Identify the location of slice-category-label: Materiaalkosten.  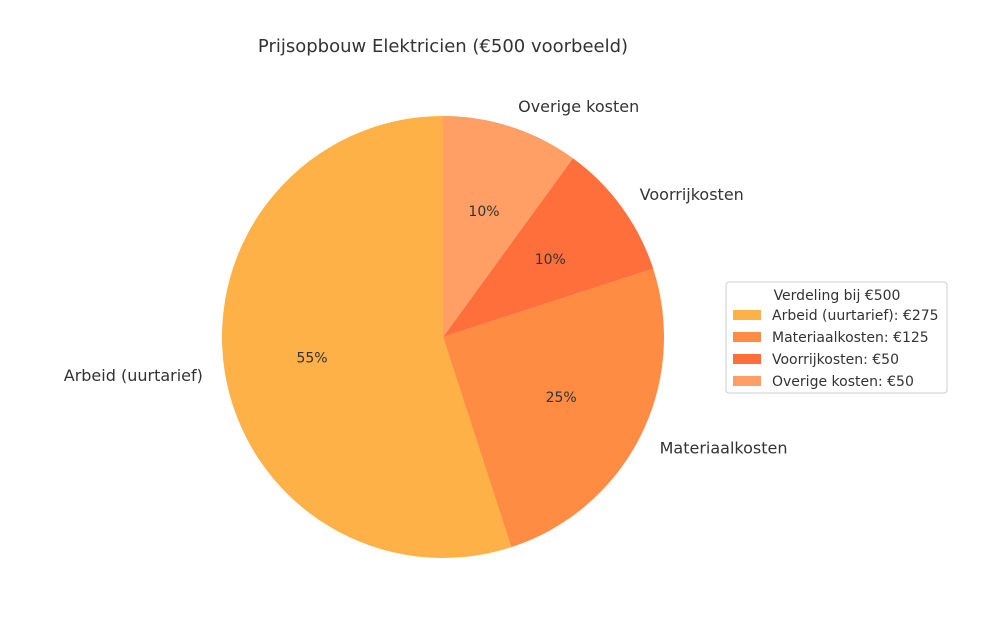
(724, 447).